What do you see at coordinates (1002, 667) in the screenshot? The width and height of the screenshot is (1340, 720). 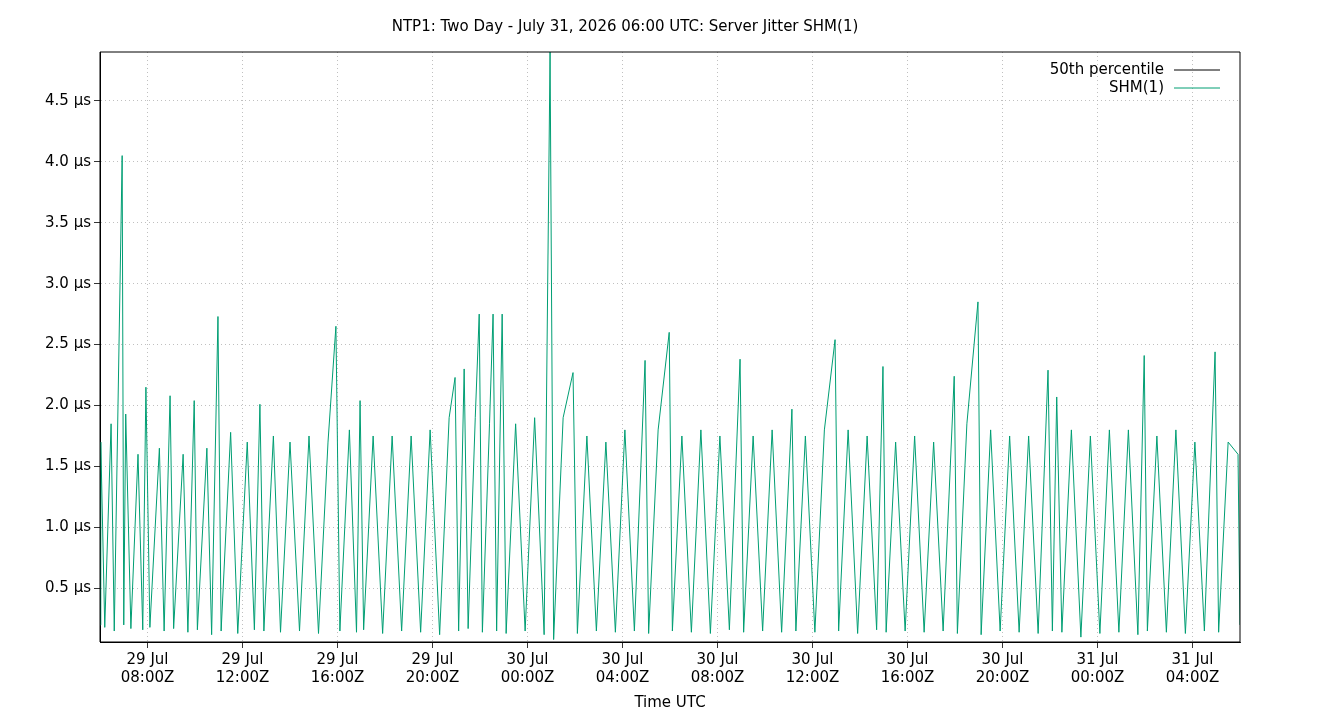 I see `x-tick-label: 30 Jul 20:00Z` at bounding box center [1002, 667].